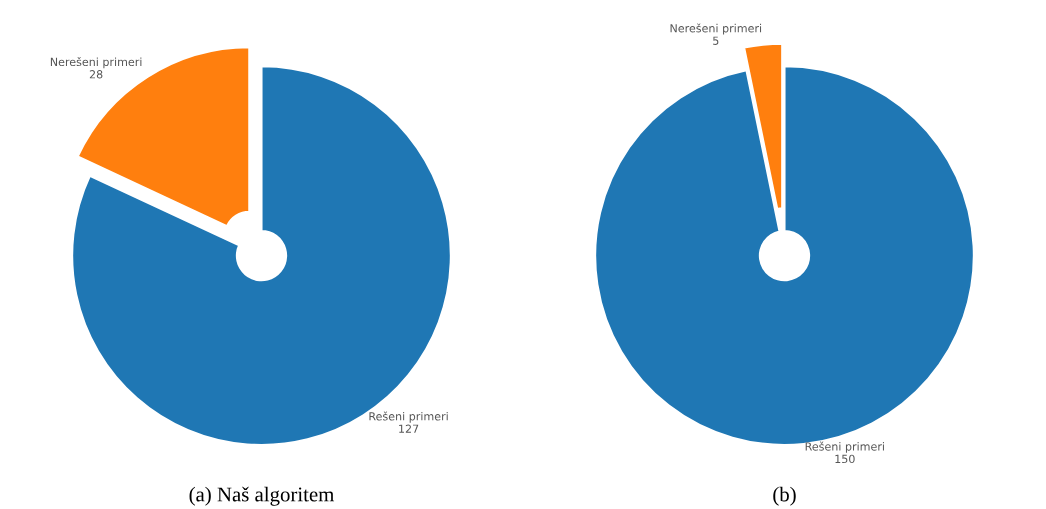 The height and width of the screenshot is (509, 1046). I want to click on data-label: 150, so click(845, 459).